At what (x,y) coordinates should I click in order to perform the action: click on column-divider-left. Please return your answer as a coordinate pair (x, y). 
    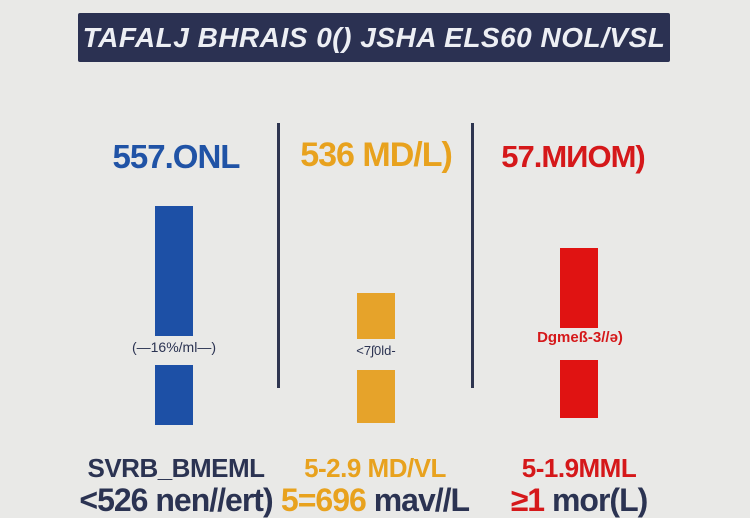
    Looking at the image, I should click on (278, 255).